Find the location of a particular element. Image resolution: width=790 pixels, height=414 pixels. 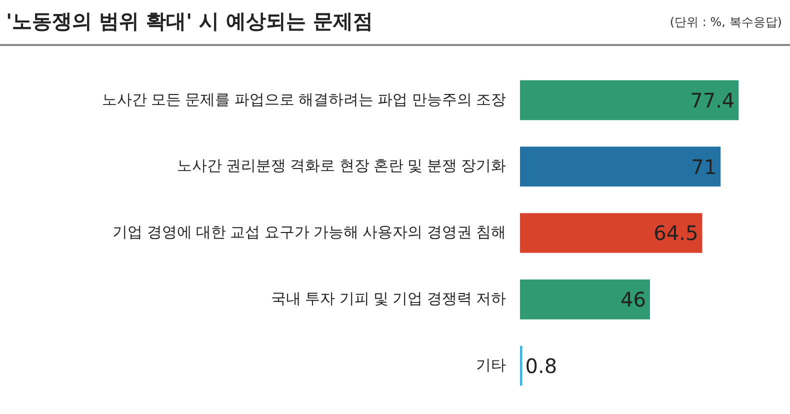

text: '노동쟁의 범위 확대' 시 예상되는 문제점 is located at coordinates (190, 21).